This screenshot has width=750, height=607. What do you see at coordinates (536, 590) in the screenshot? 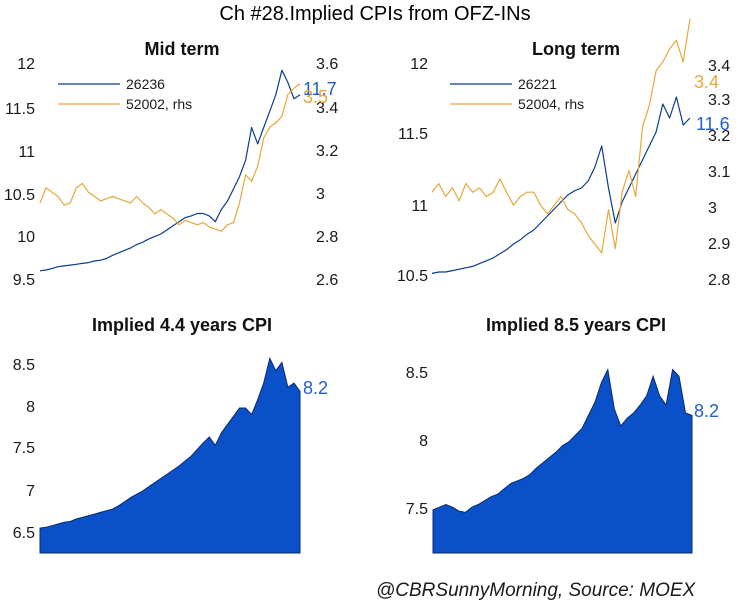
I see `source-footer: @CBRSunnyMorning, Source: MOEX` at bounding box center [536, 590].